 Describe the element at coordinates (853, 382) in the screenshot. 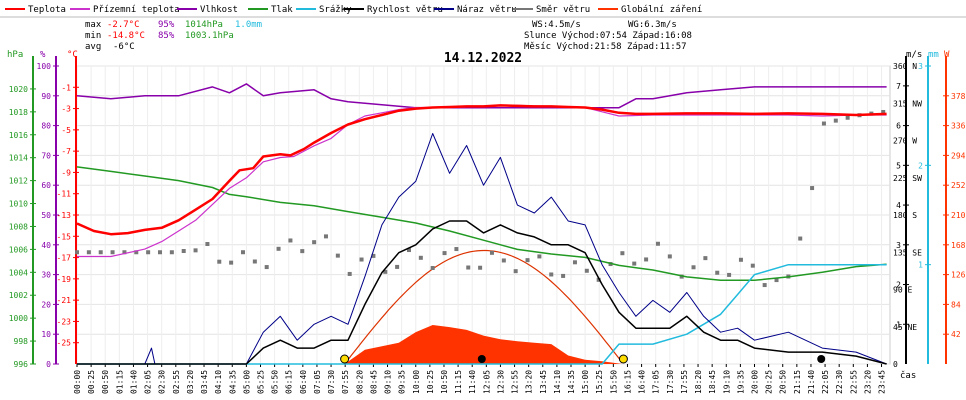

I see `time-tick-label: 22:55` at that location.